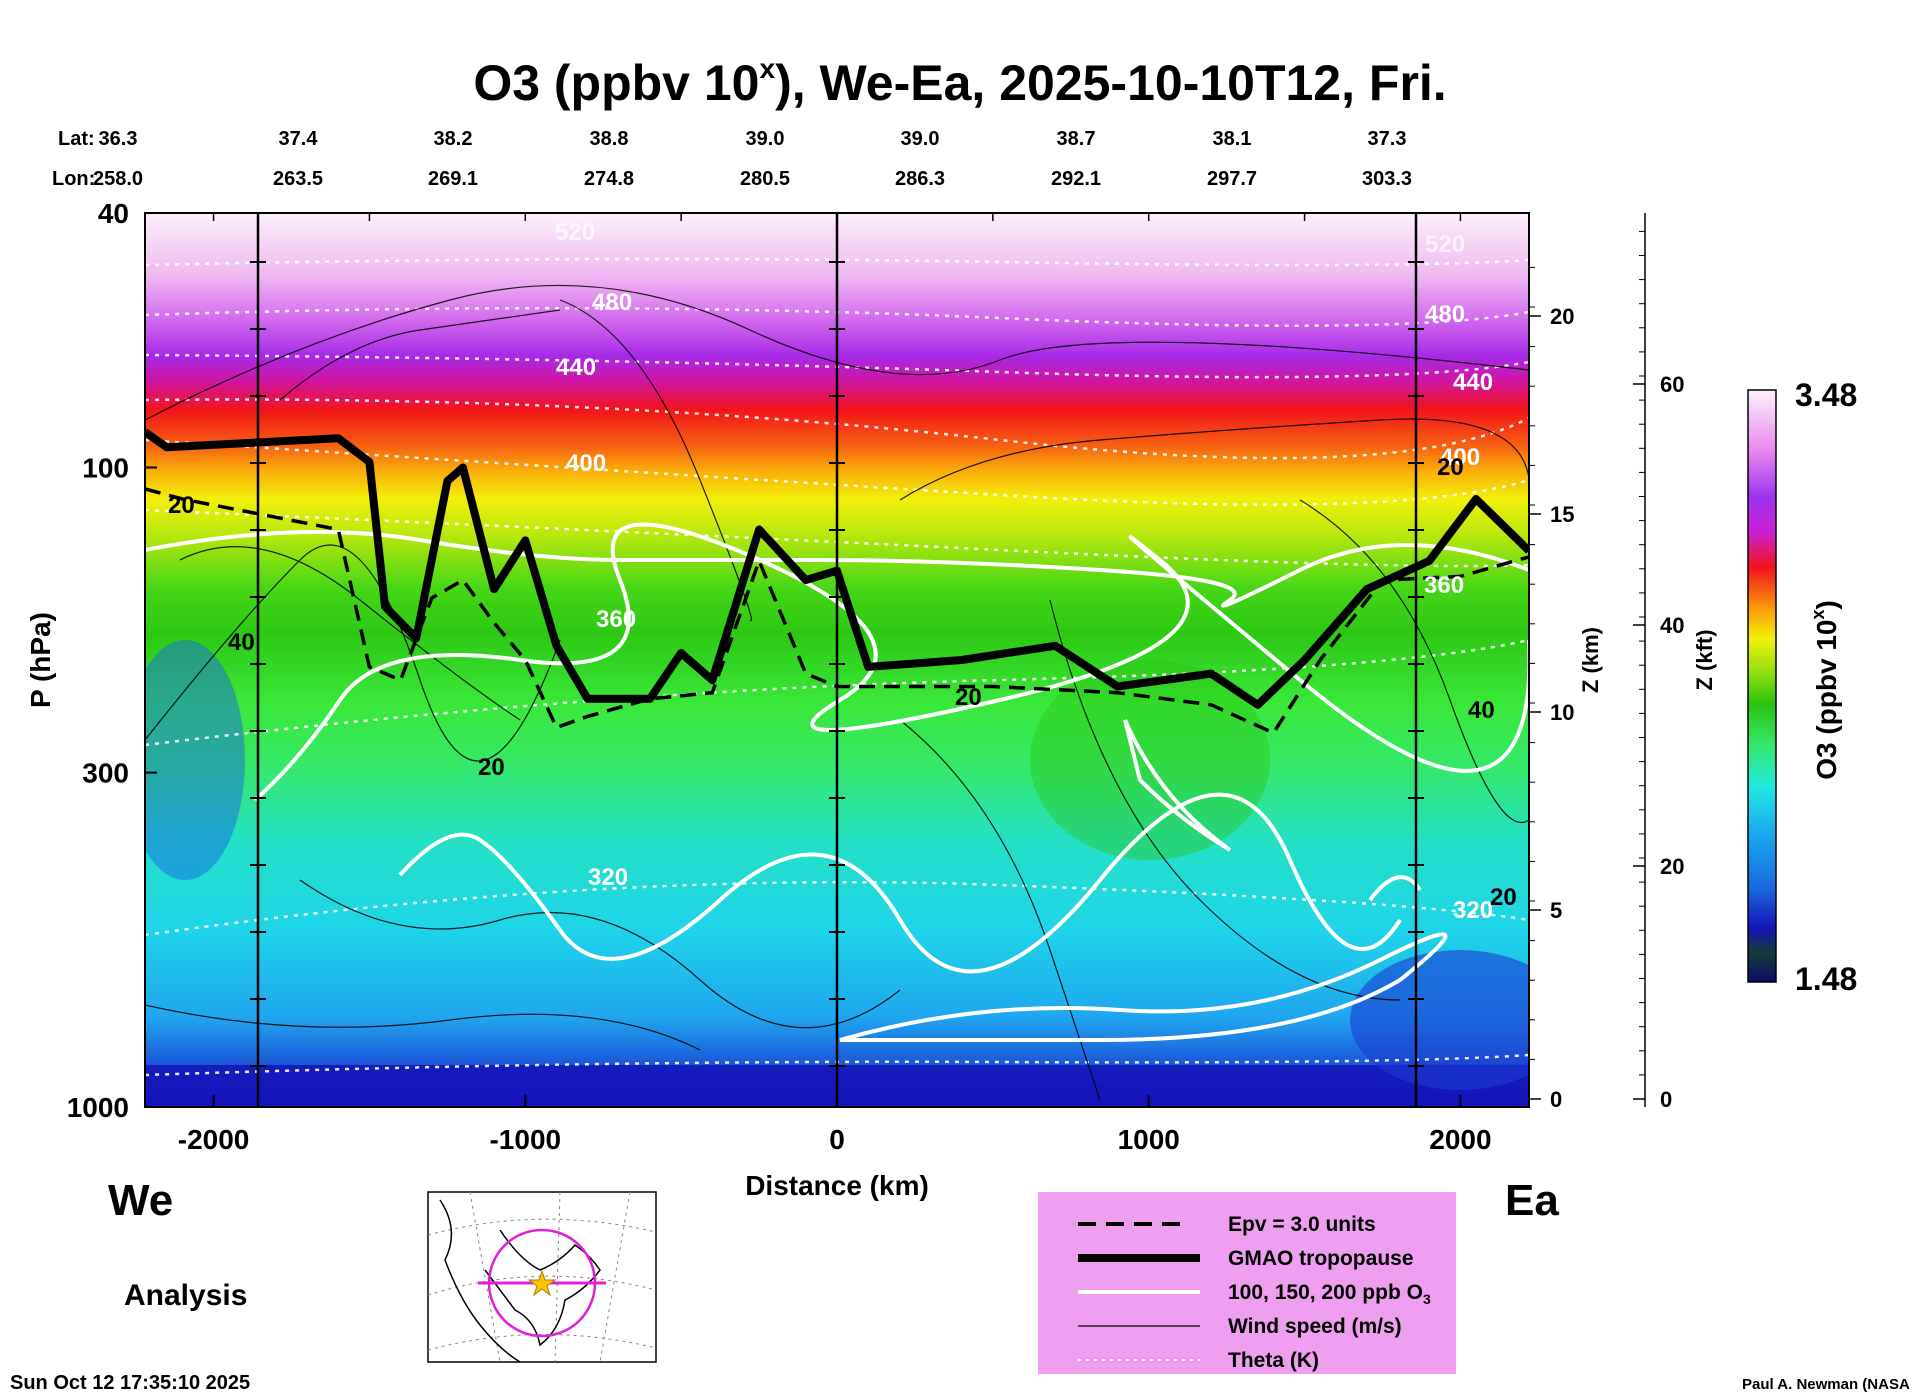 This screenshot has height=1399, width=1926. Describe the element at coordinates (1672, 625) in the screenshot. I see `z-kft-tick-label: 40` at that location.